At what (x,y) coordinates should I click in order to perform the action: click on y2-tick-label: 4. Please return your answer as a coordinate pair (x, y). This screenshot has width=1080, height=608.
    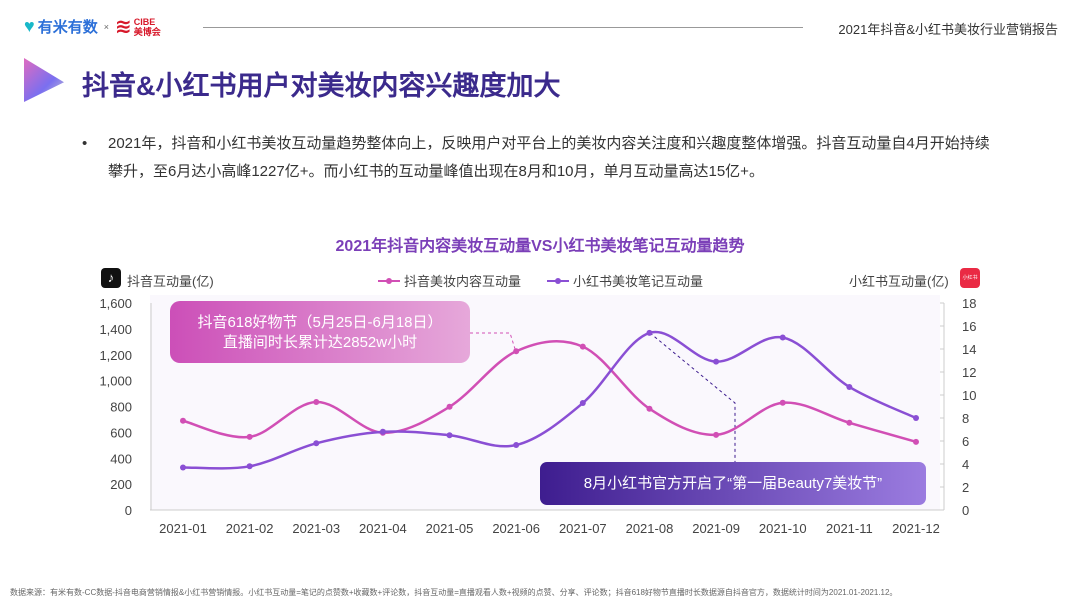
    Looking at the image, I should click on (965, 464).